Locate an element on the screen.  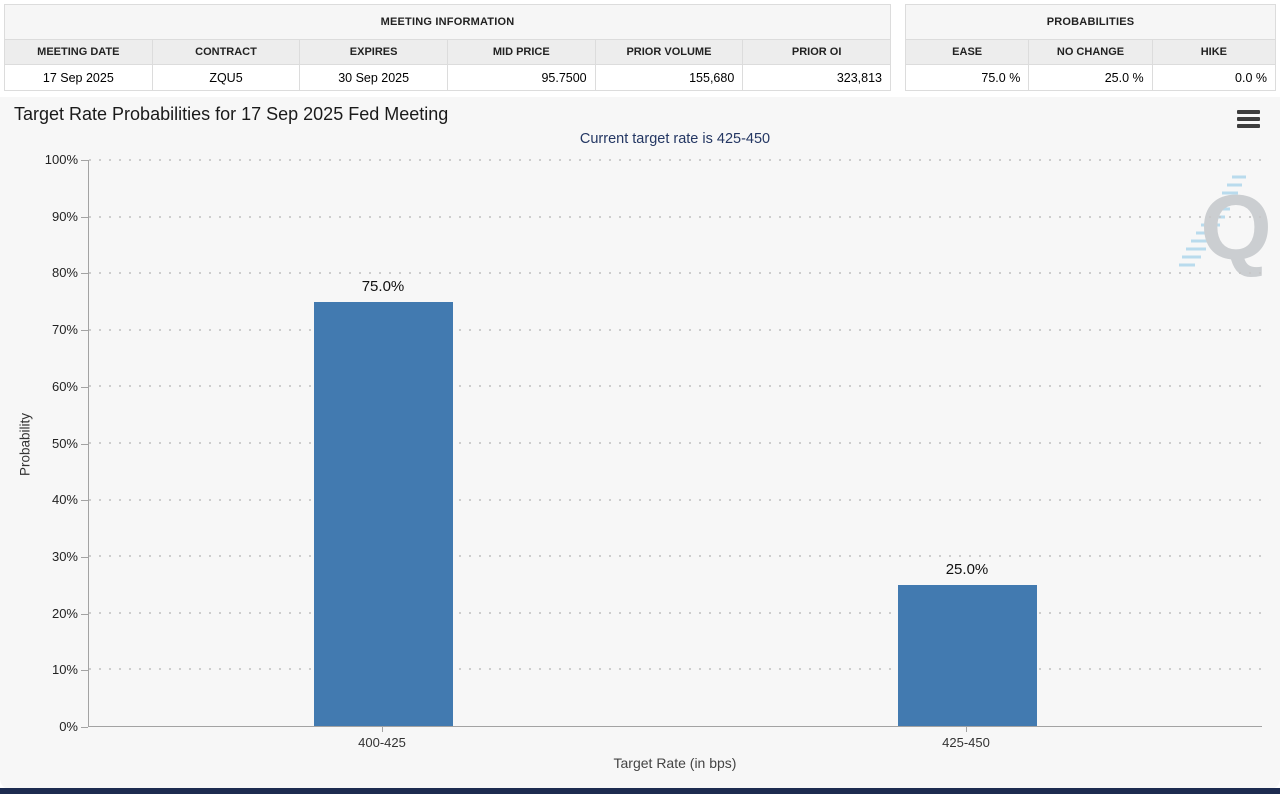
cell-ease: 75.0 % is located at coordinates (967, 77).